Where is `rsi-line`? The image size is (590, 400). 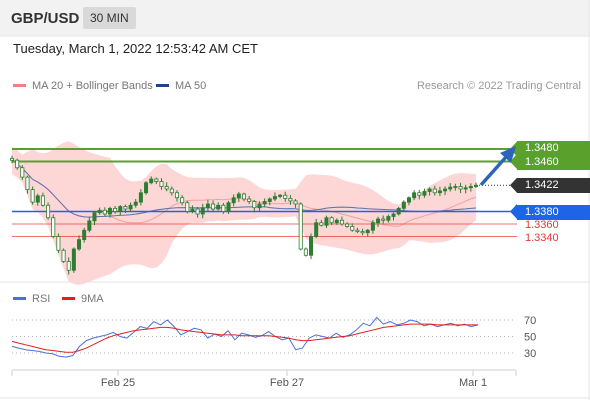 rsi-line is located at coordinates (245, 337).